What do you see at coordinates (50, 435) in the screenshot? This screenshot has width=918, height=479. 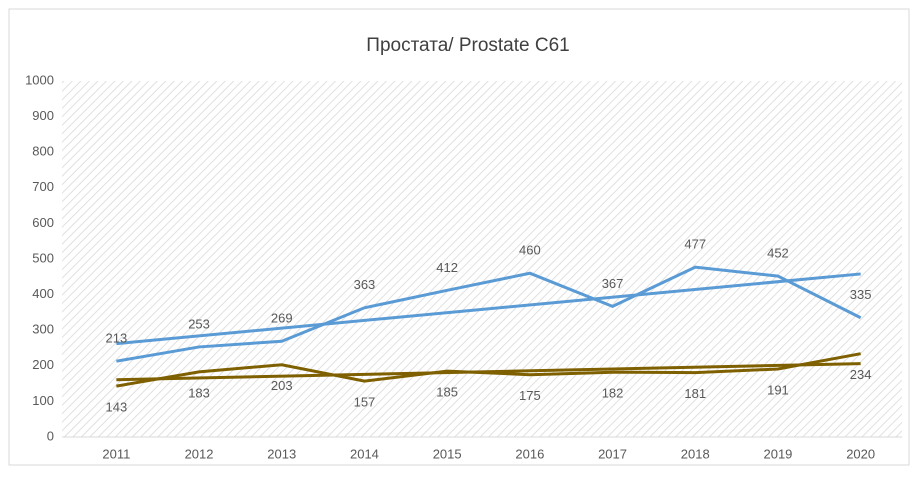 I see `y-tick-label: 0` at bounding box center [50, 435].